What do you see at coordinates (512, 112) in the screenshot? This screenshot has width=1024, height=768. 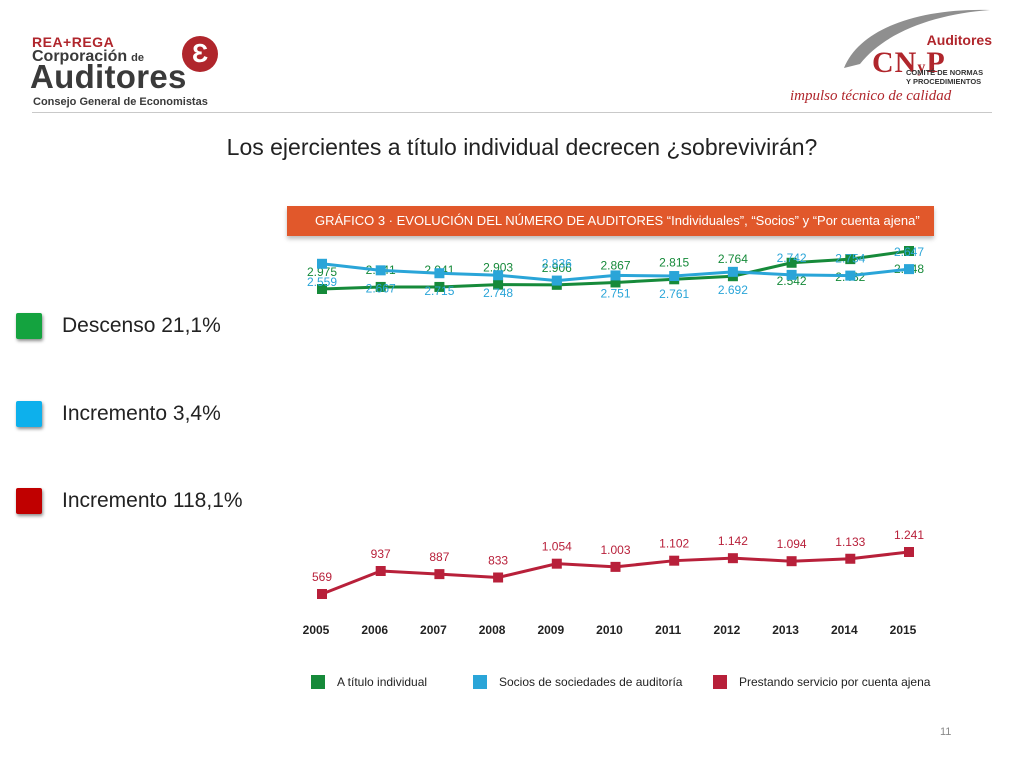 I see `header-divider` at bounding box center [512, 112].